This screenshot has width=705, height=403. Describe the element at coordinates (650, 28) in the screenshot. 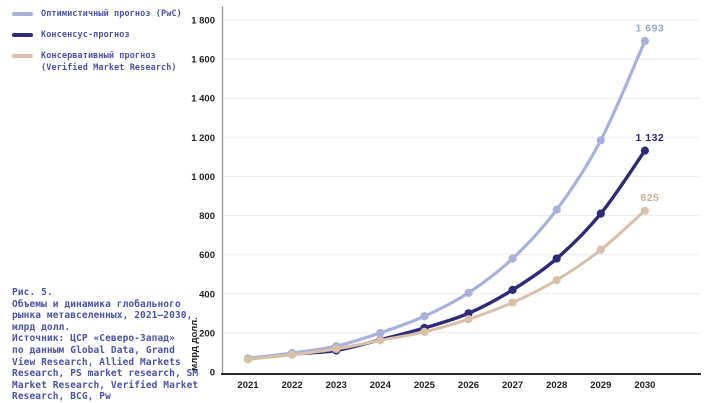

I see `end-value-label-optimistic: 1 693` at that location.